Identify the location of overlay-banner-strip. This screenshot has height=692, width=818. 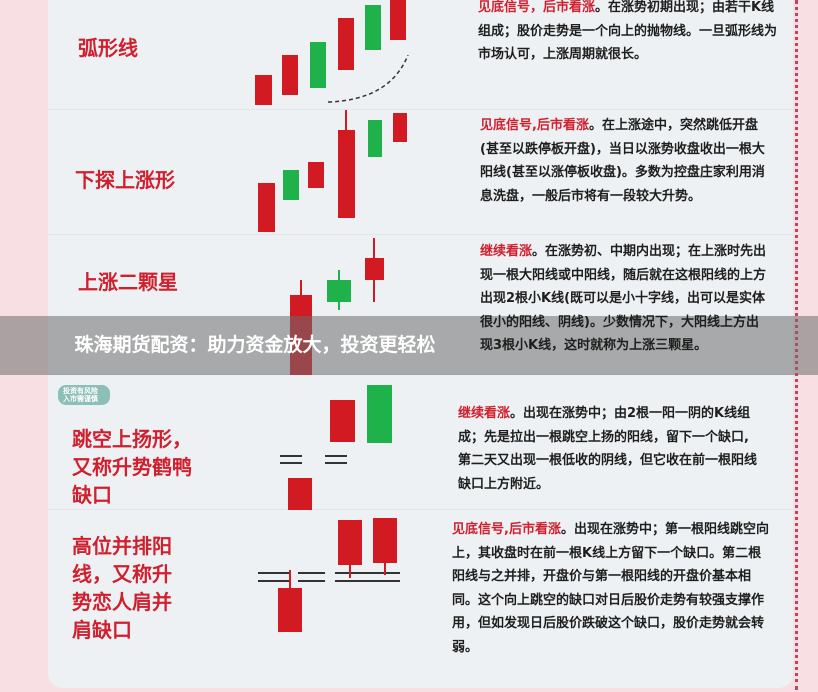
(409, 345).